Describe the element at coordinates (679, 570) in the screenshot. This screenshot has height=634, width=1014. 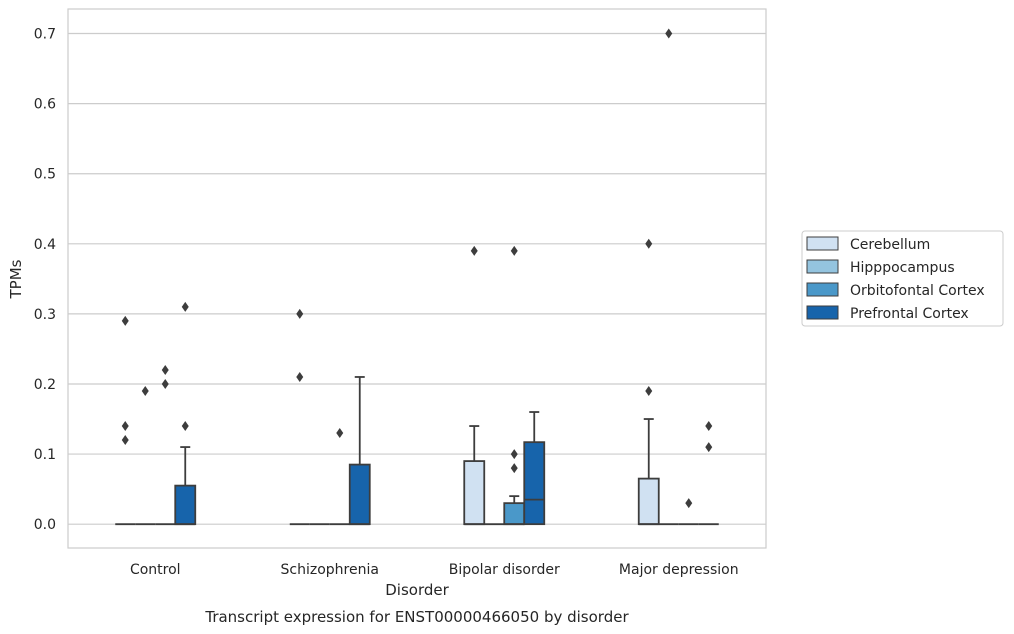
I see `x-tick-label: Major depression` at that location.